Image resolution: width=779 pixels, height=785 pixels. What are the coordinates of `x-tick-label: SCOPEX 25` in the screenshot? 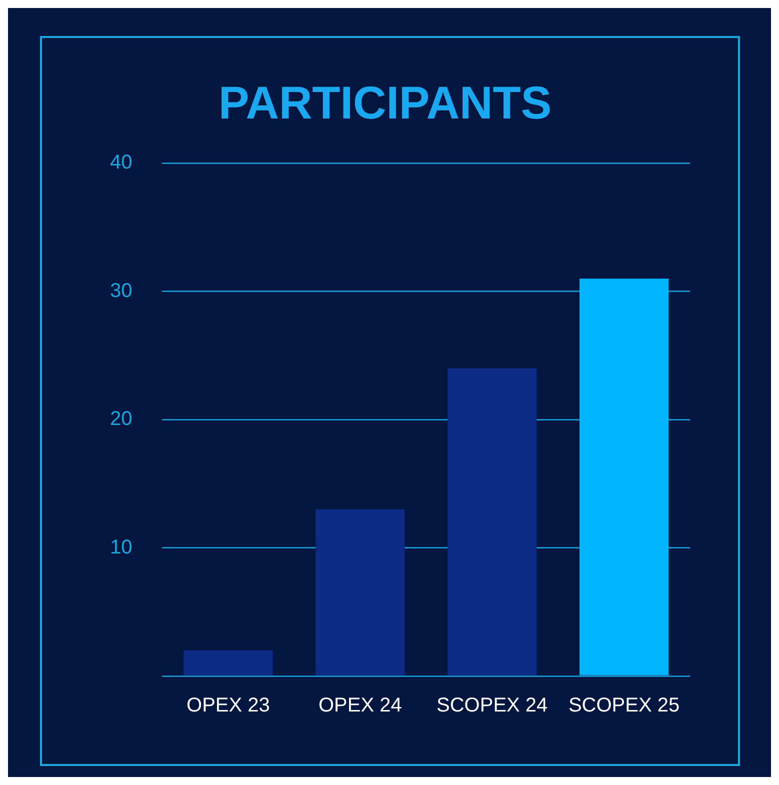 It's located at (624, 705).